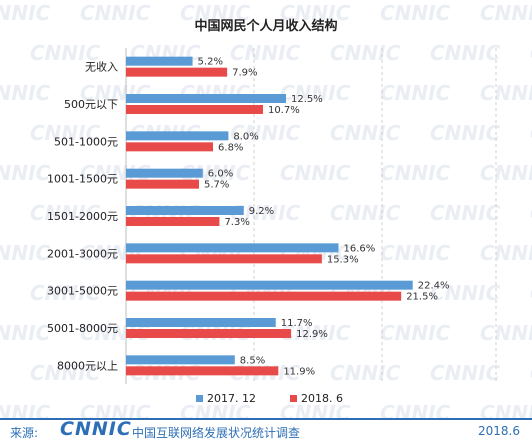 The width and height of the screenshot is (532, 443). What do you see at coordinates (82, 253) in the screenshot?
I see `category-label: 2001-3000元` at bounding box center [82, 253].